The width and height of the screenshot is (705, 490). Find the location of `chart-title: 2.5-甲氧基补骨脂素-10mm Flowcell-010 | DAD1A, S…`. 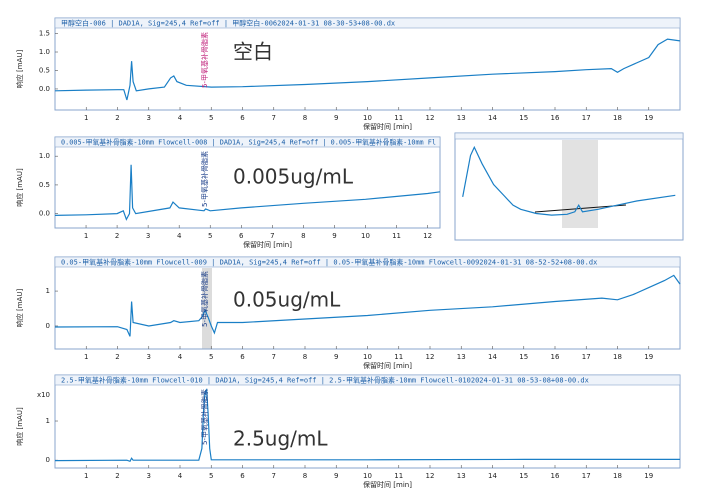

chart-title: 2.5-甲氧基补骨脂素-10mm Flowcell-010 | DAD1A, S… is located at coordinates (325, 380).